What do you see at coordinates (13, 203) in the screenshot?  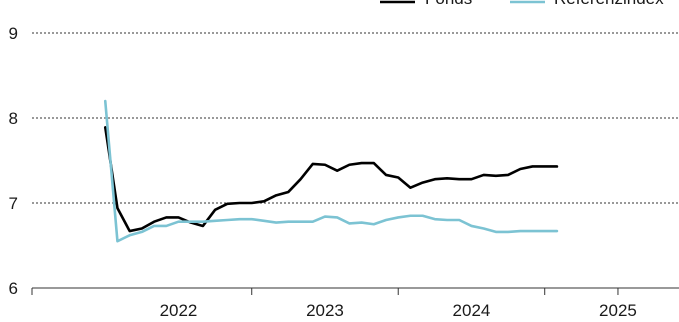 I see `y-tick-label-7: 7` at bounding box center [13, 203].